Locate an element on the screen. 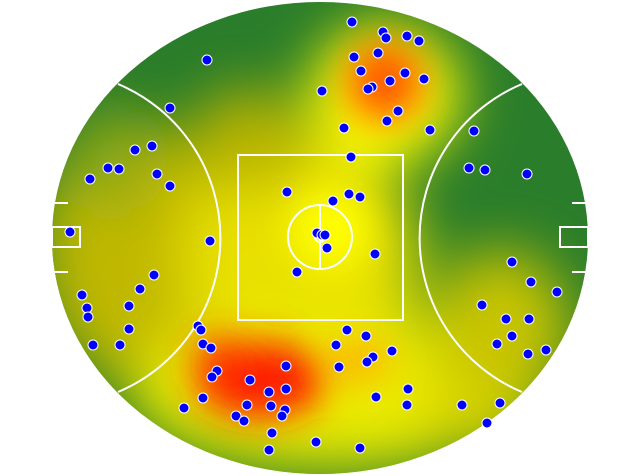 The width and height of the screenshot is (640, 476). centre-square is located at coordinates (320, 237).